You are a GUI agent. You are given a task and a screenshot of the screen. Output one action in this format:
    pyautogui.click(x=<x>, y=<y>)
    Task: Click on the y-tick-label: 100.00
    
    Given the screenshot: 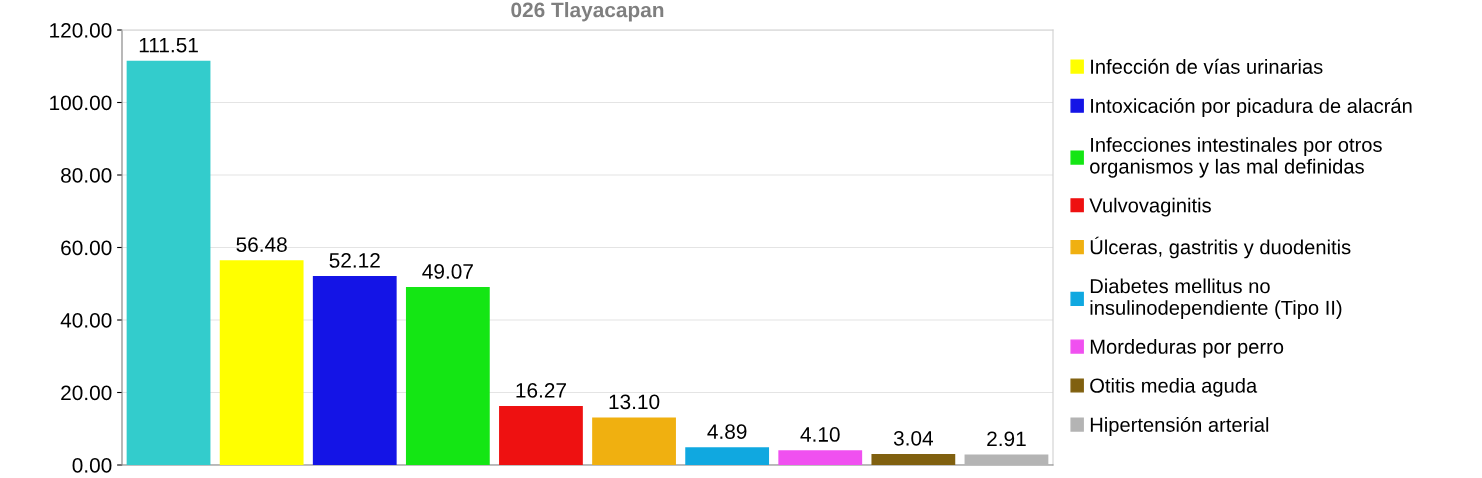 What is the action you would take?
    pyautogui.click(x=81, y=103)
    